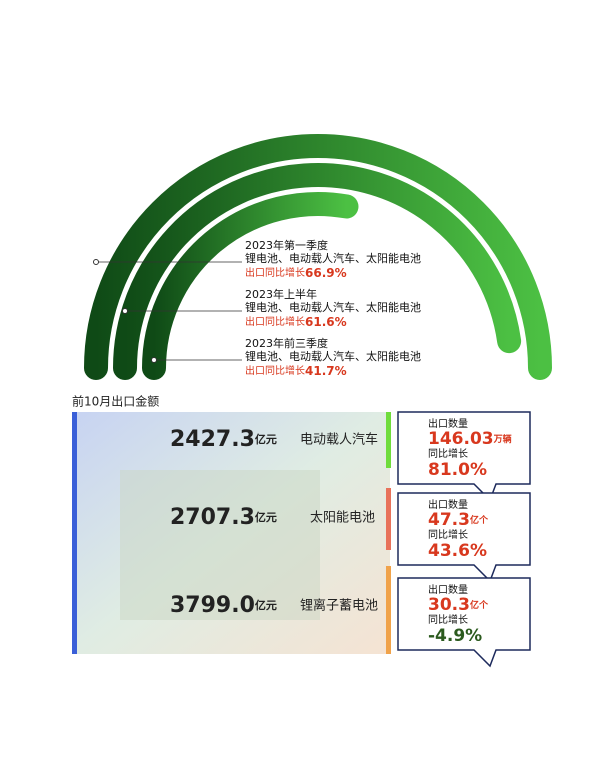 Image resolution: width=600 pixels, height=776 pixels. Describe the element at coordinates (286, 343) in the screenshot. I see `period: 2023年前三季度` at that location.